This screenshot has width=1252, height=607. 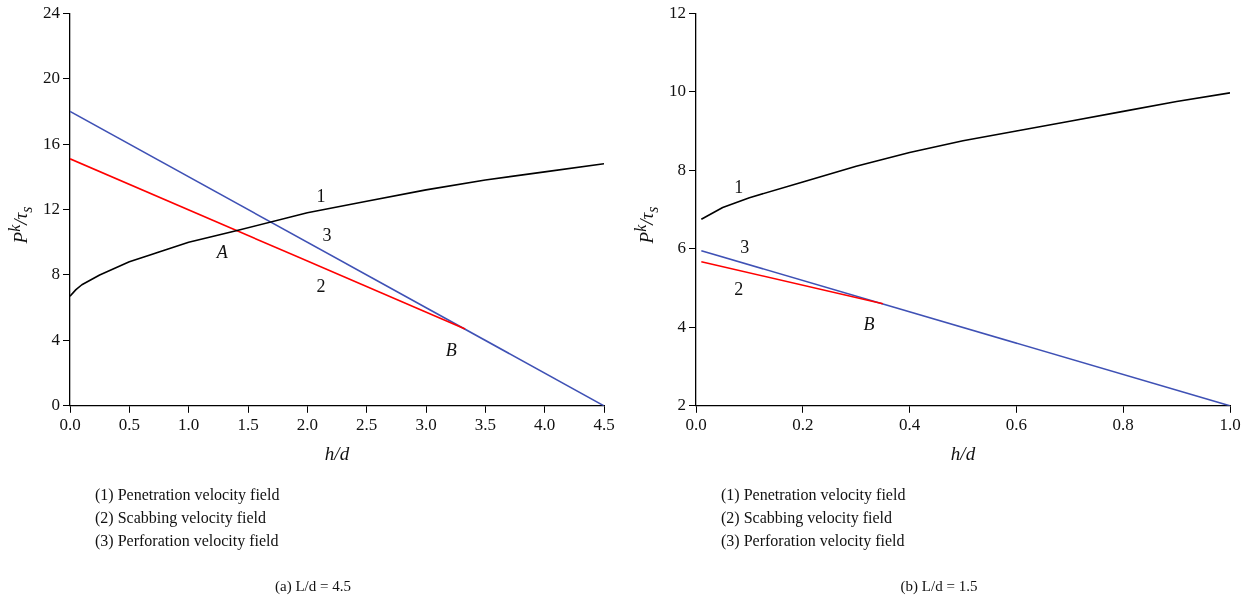 I want to click on x-tick-label: 1.5, so click(x=248, y=425).